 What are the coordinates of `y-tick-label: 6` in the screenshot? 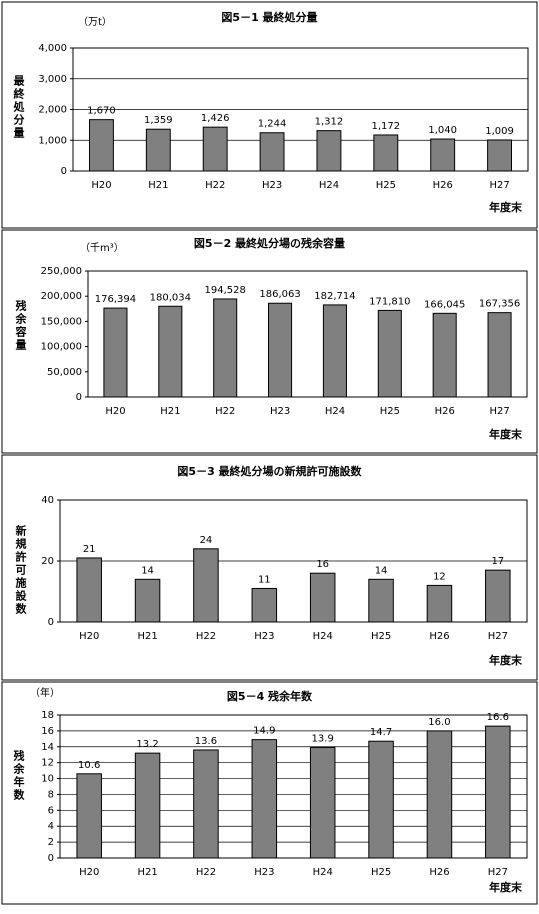 It's located at (51, 810).